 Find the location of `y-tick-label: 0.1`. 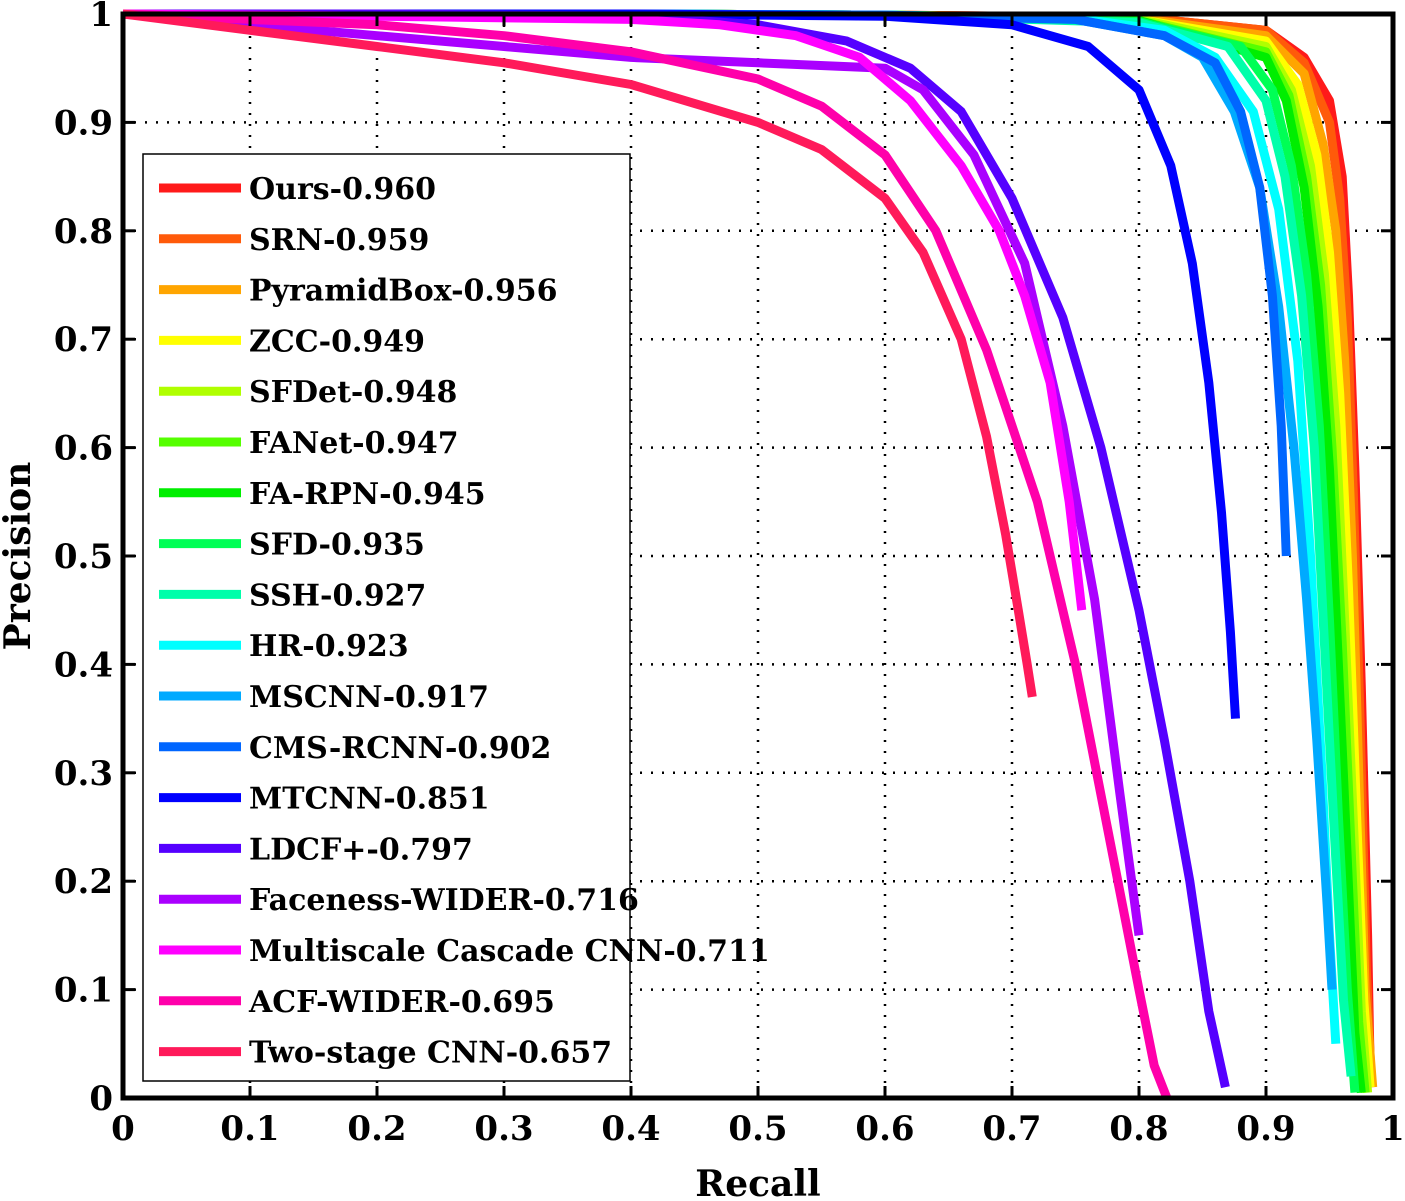

y-tick-label: 0.1 is located at coordinates (83, 991).